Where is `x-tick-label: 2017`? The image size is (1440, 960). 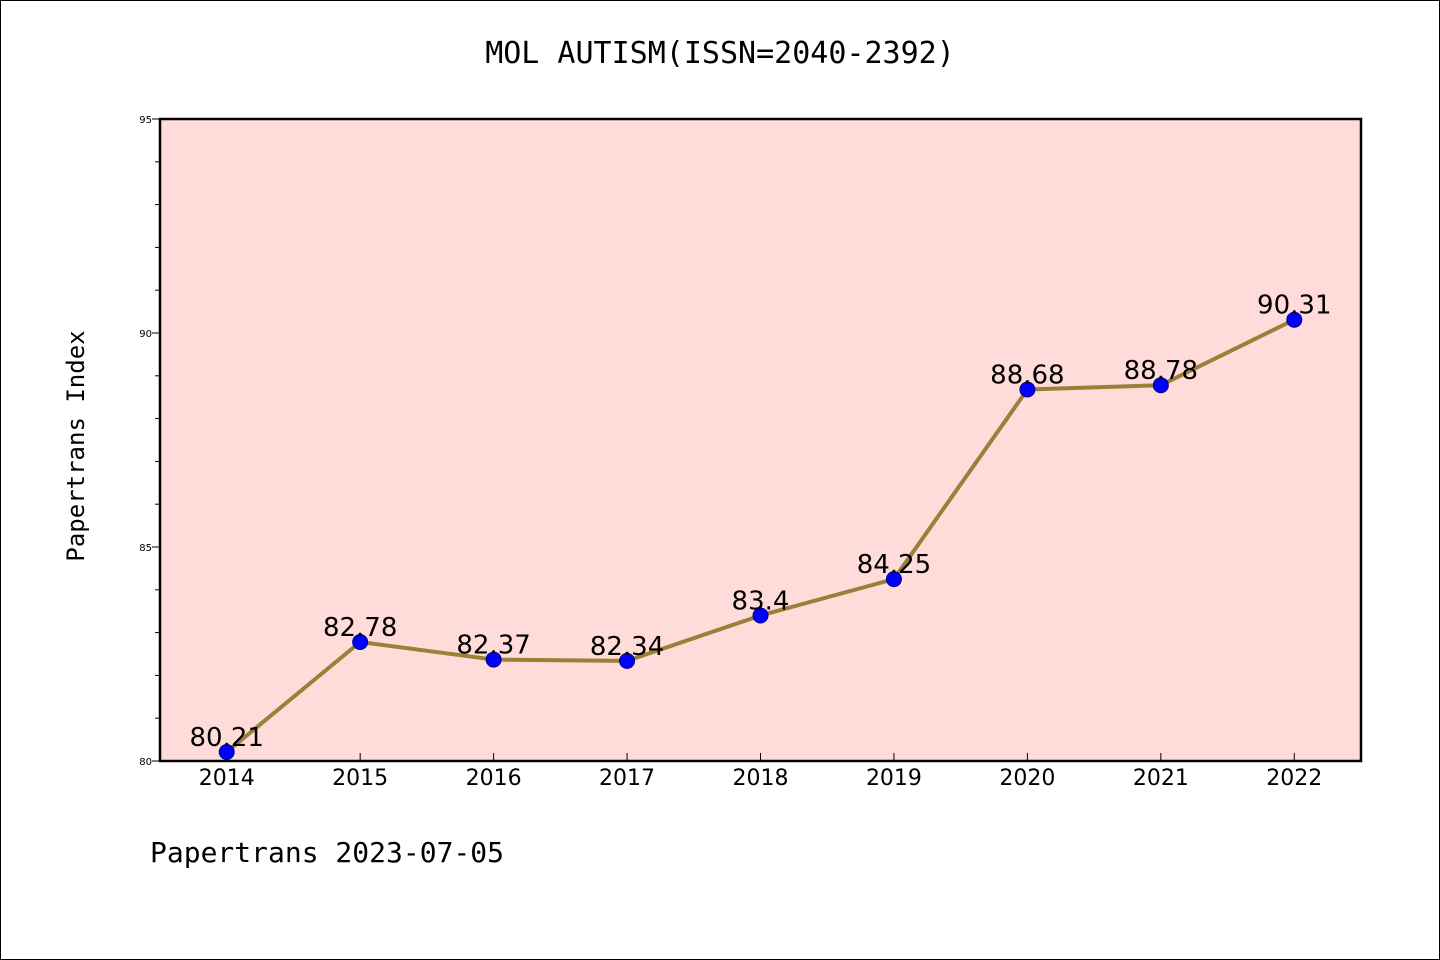 x-tick-label: 2017 is located at coordinates (627, 778).